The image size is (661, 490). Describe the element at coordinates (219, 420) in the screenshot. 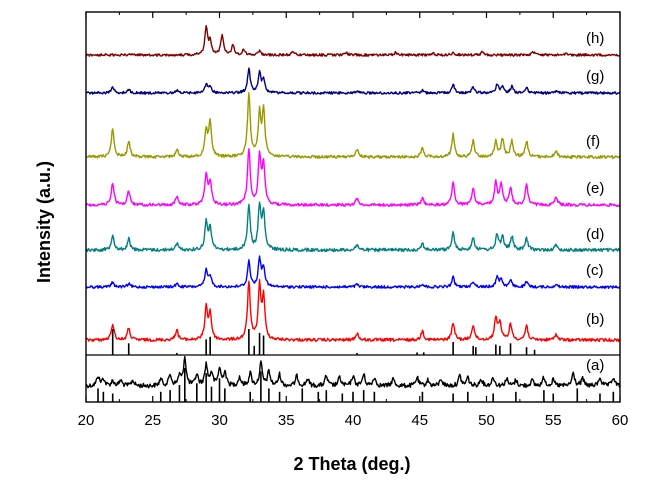

I see `x-tick-label-30: 30` at that location.